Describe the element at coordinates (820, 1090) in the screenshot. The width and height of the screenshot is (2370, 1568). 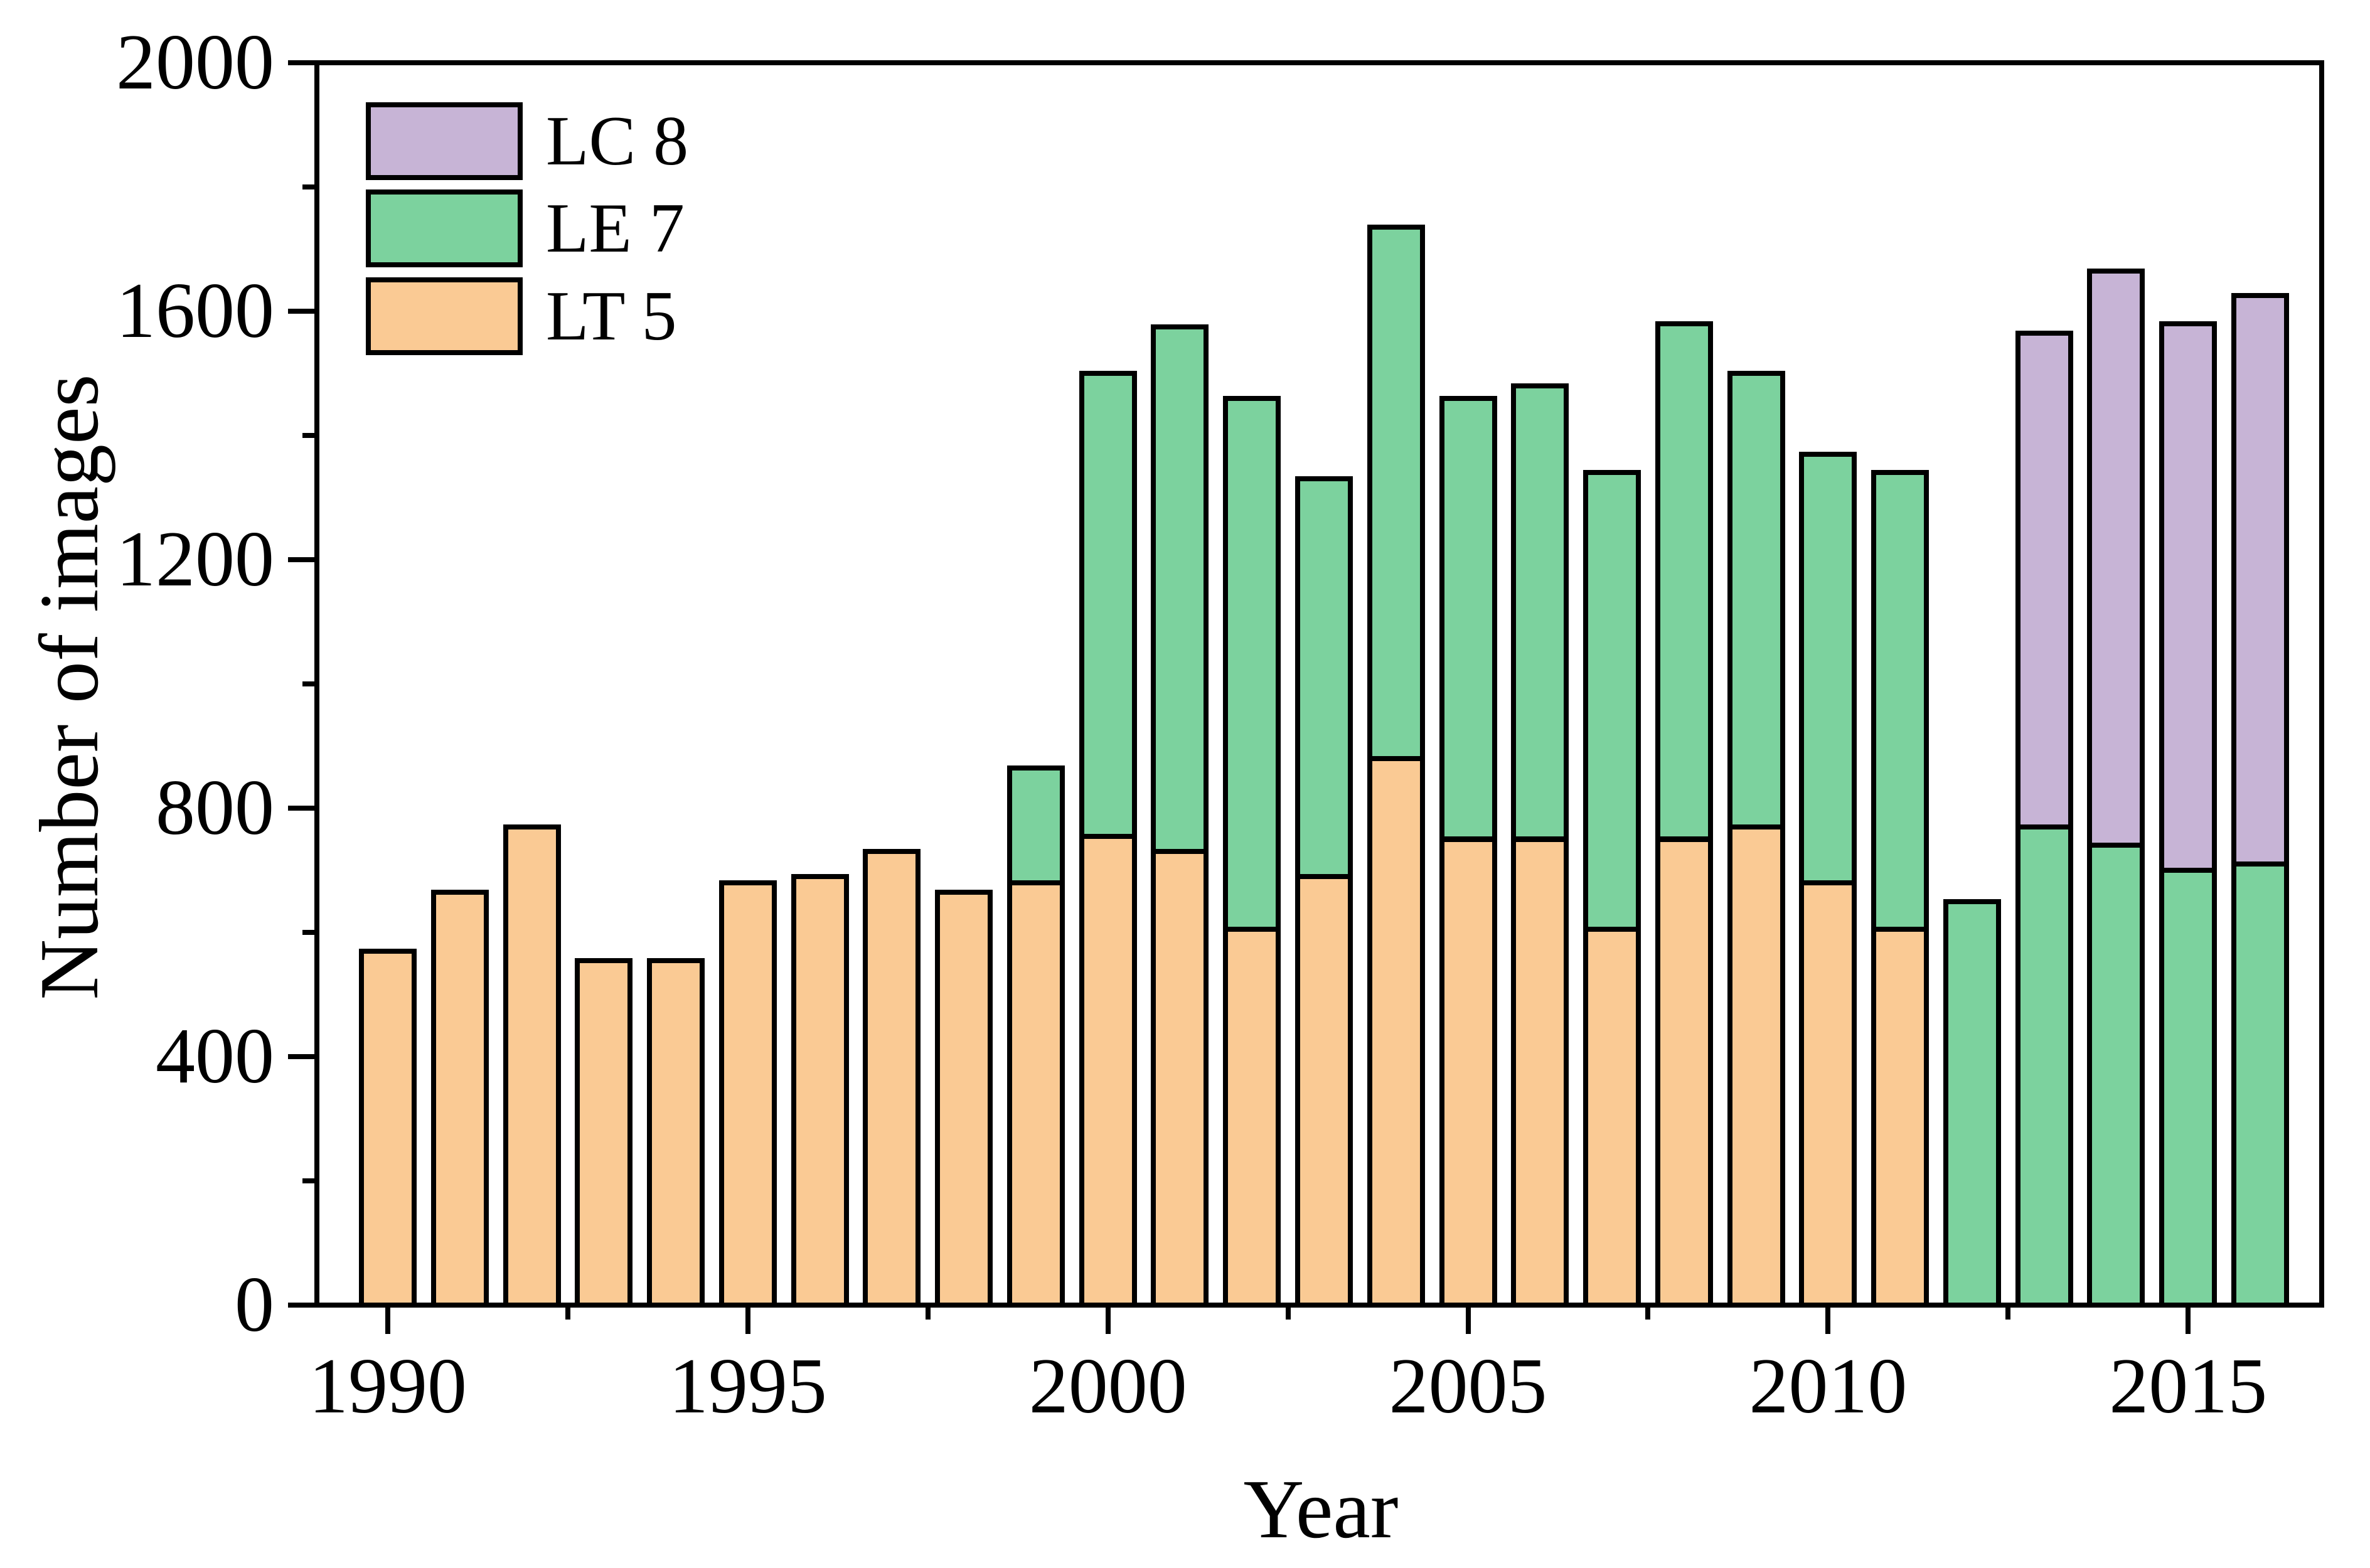
I see `bar-1996-lt5` at that location.